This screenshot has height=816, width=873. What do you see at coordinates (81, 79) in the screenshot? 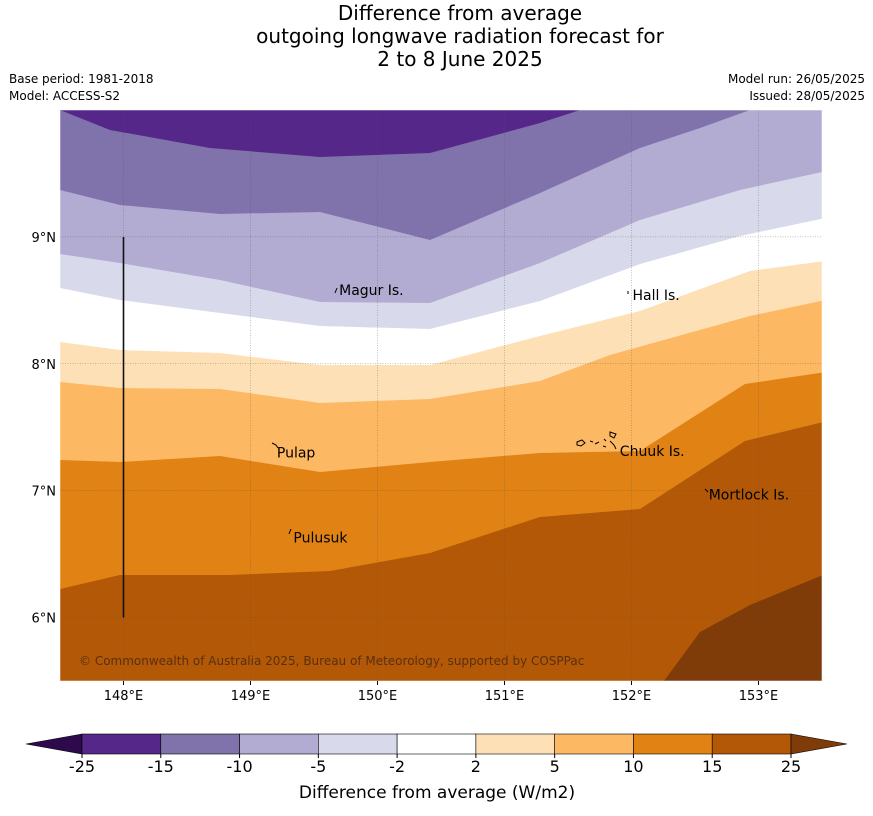
I see `base-period: Base period: 1981-2018` at bounding box center [81, 79].